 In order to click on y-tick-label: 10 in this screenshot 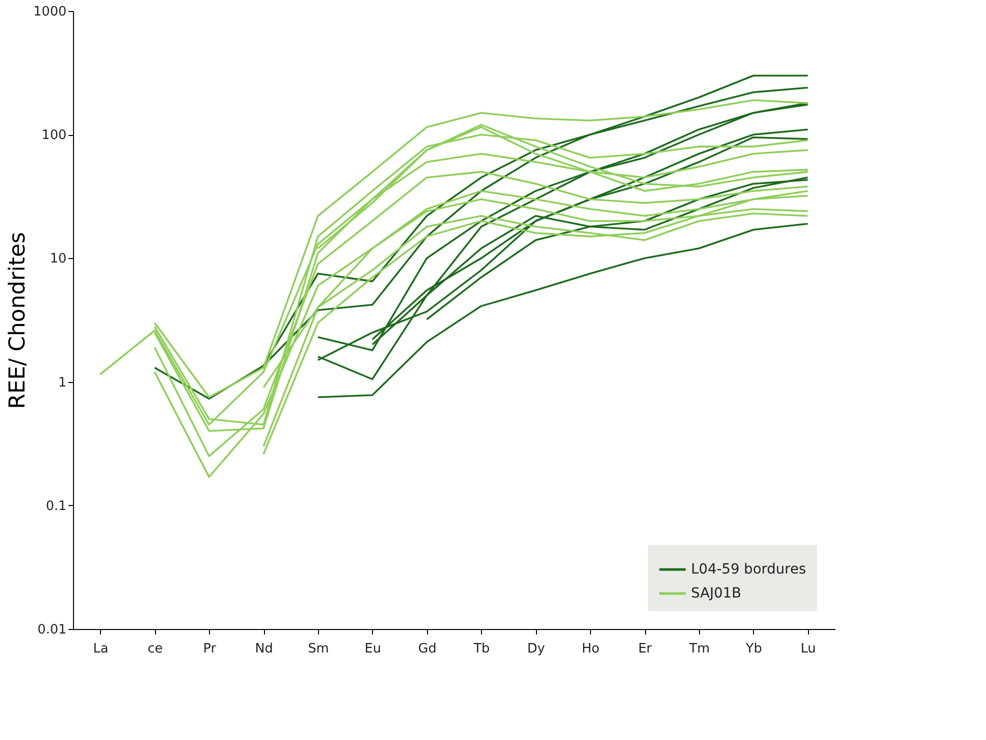, I will do `click(58, 259)`.